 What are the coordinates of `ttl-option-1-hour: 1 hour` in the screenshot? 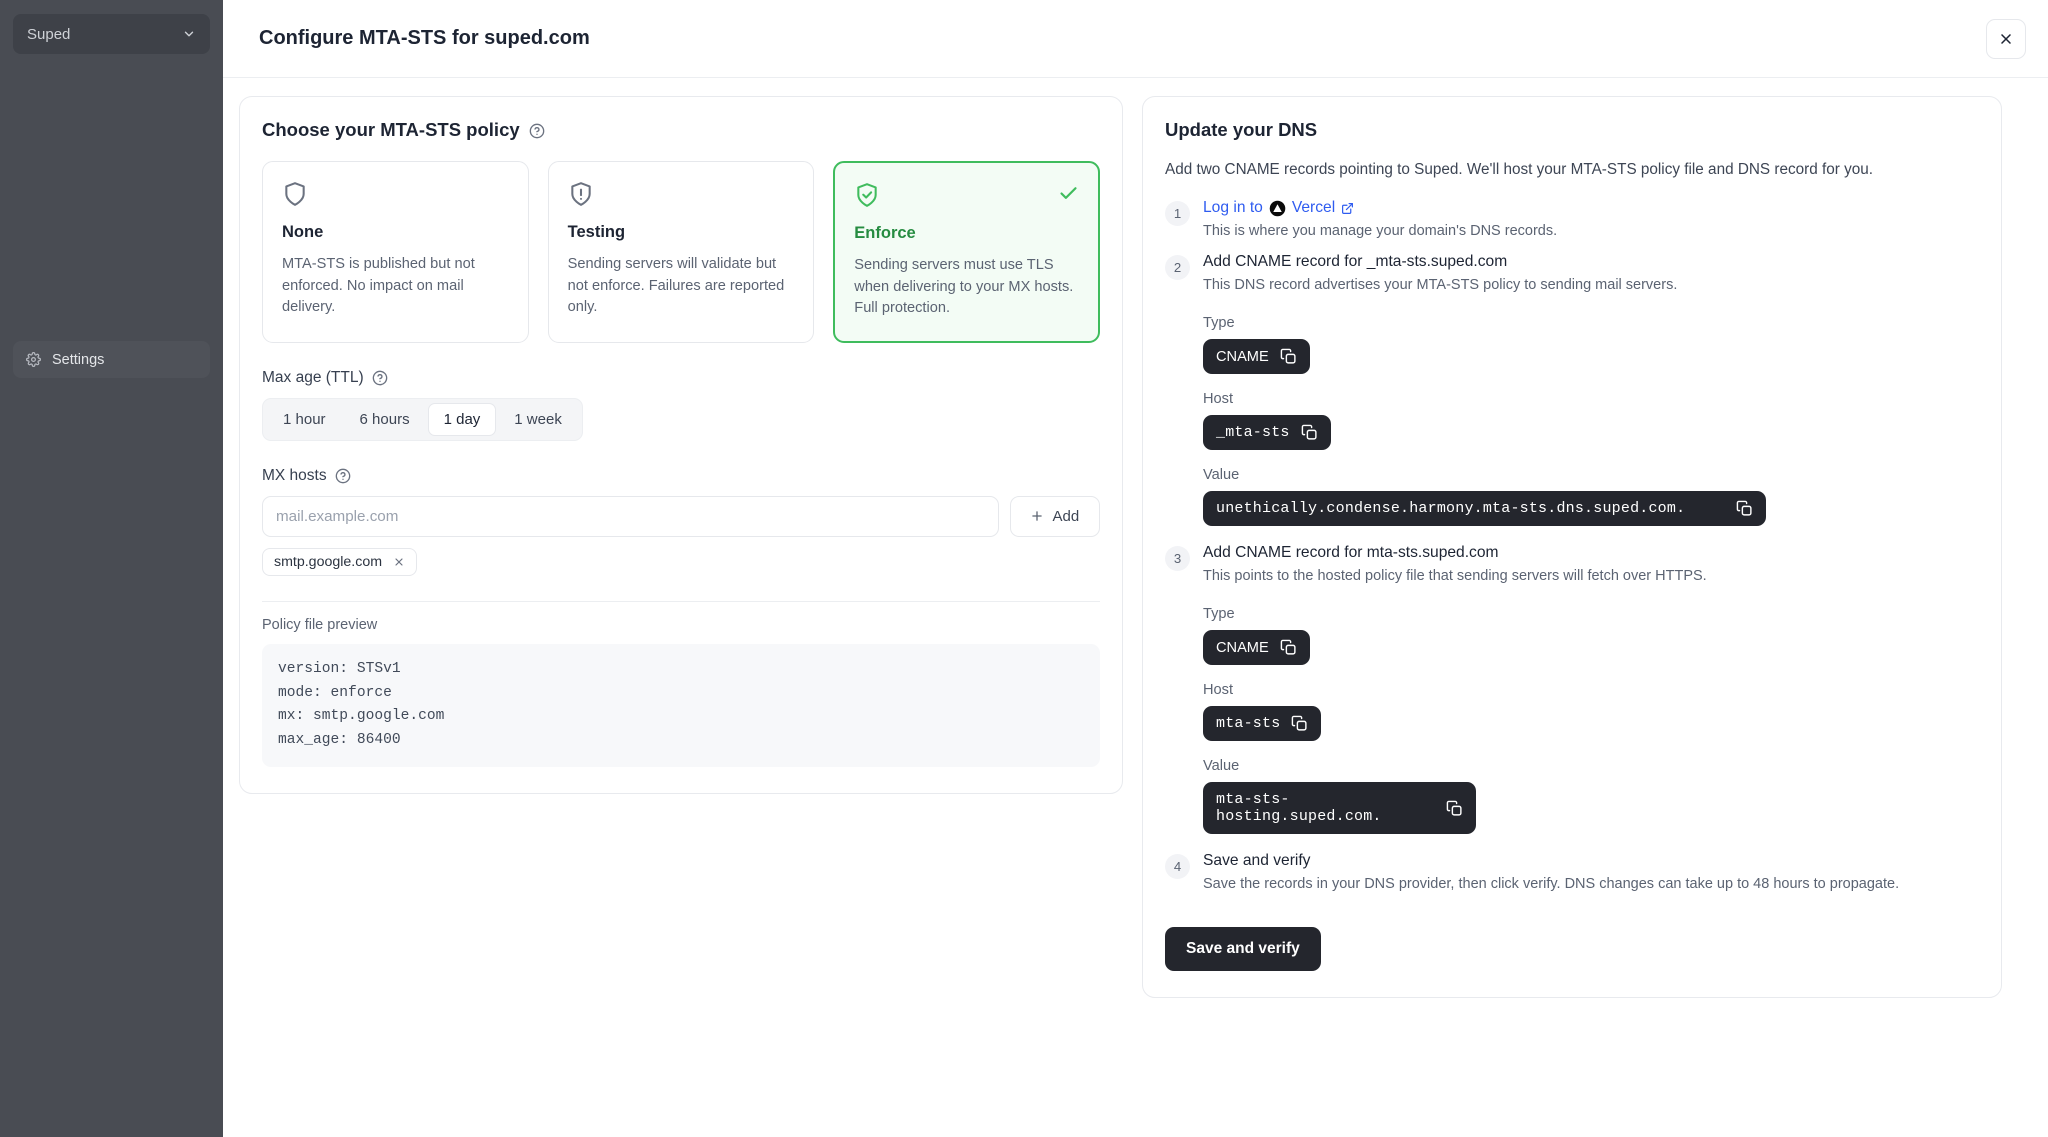 It's located at (304, 419).